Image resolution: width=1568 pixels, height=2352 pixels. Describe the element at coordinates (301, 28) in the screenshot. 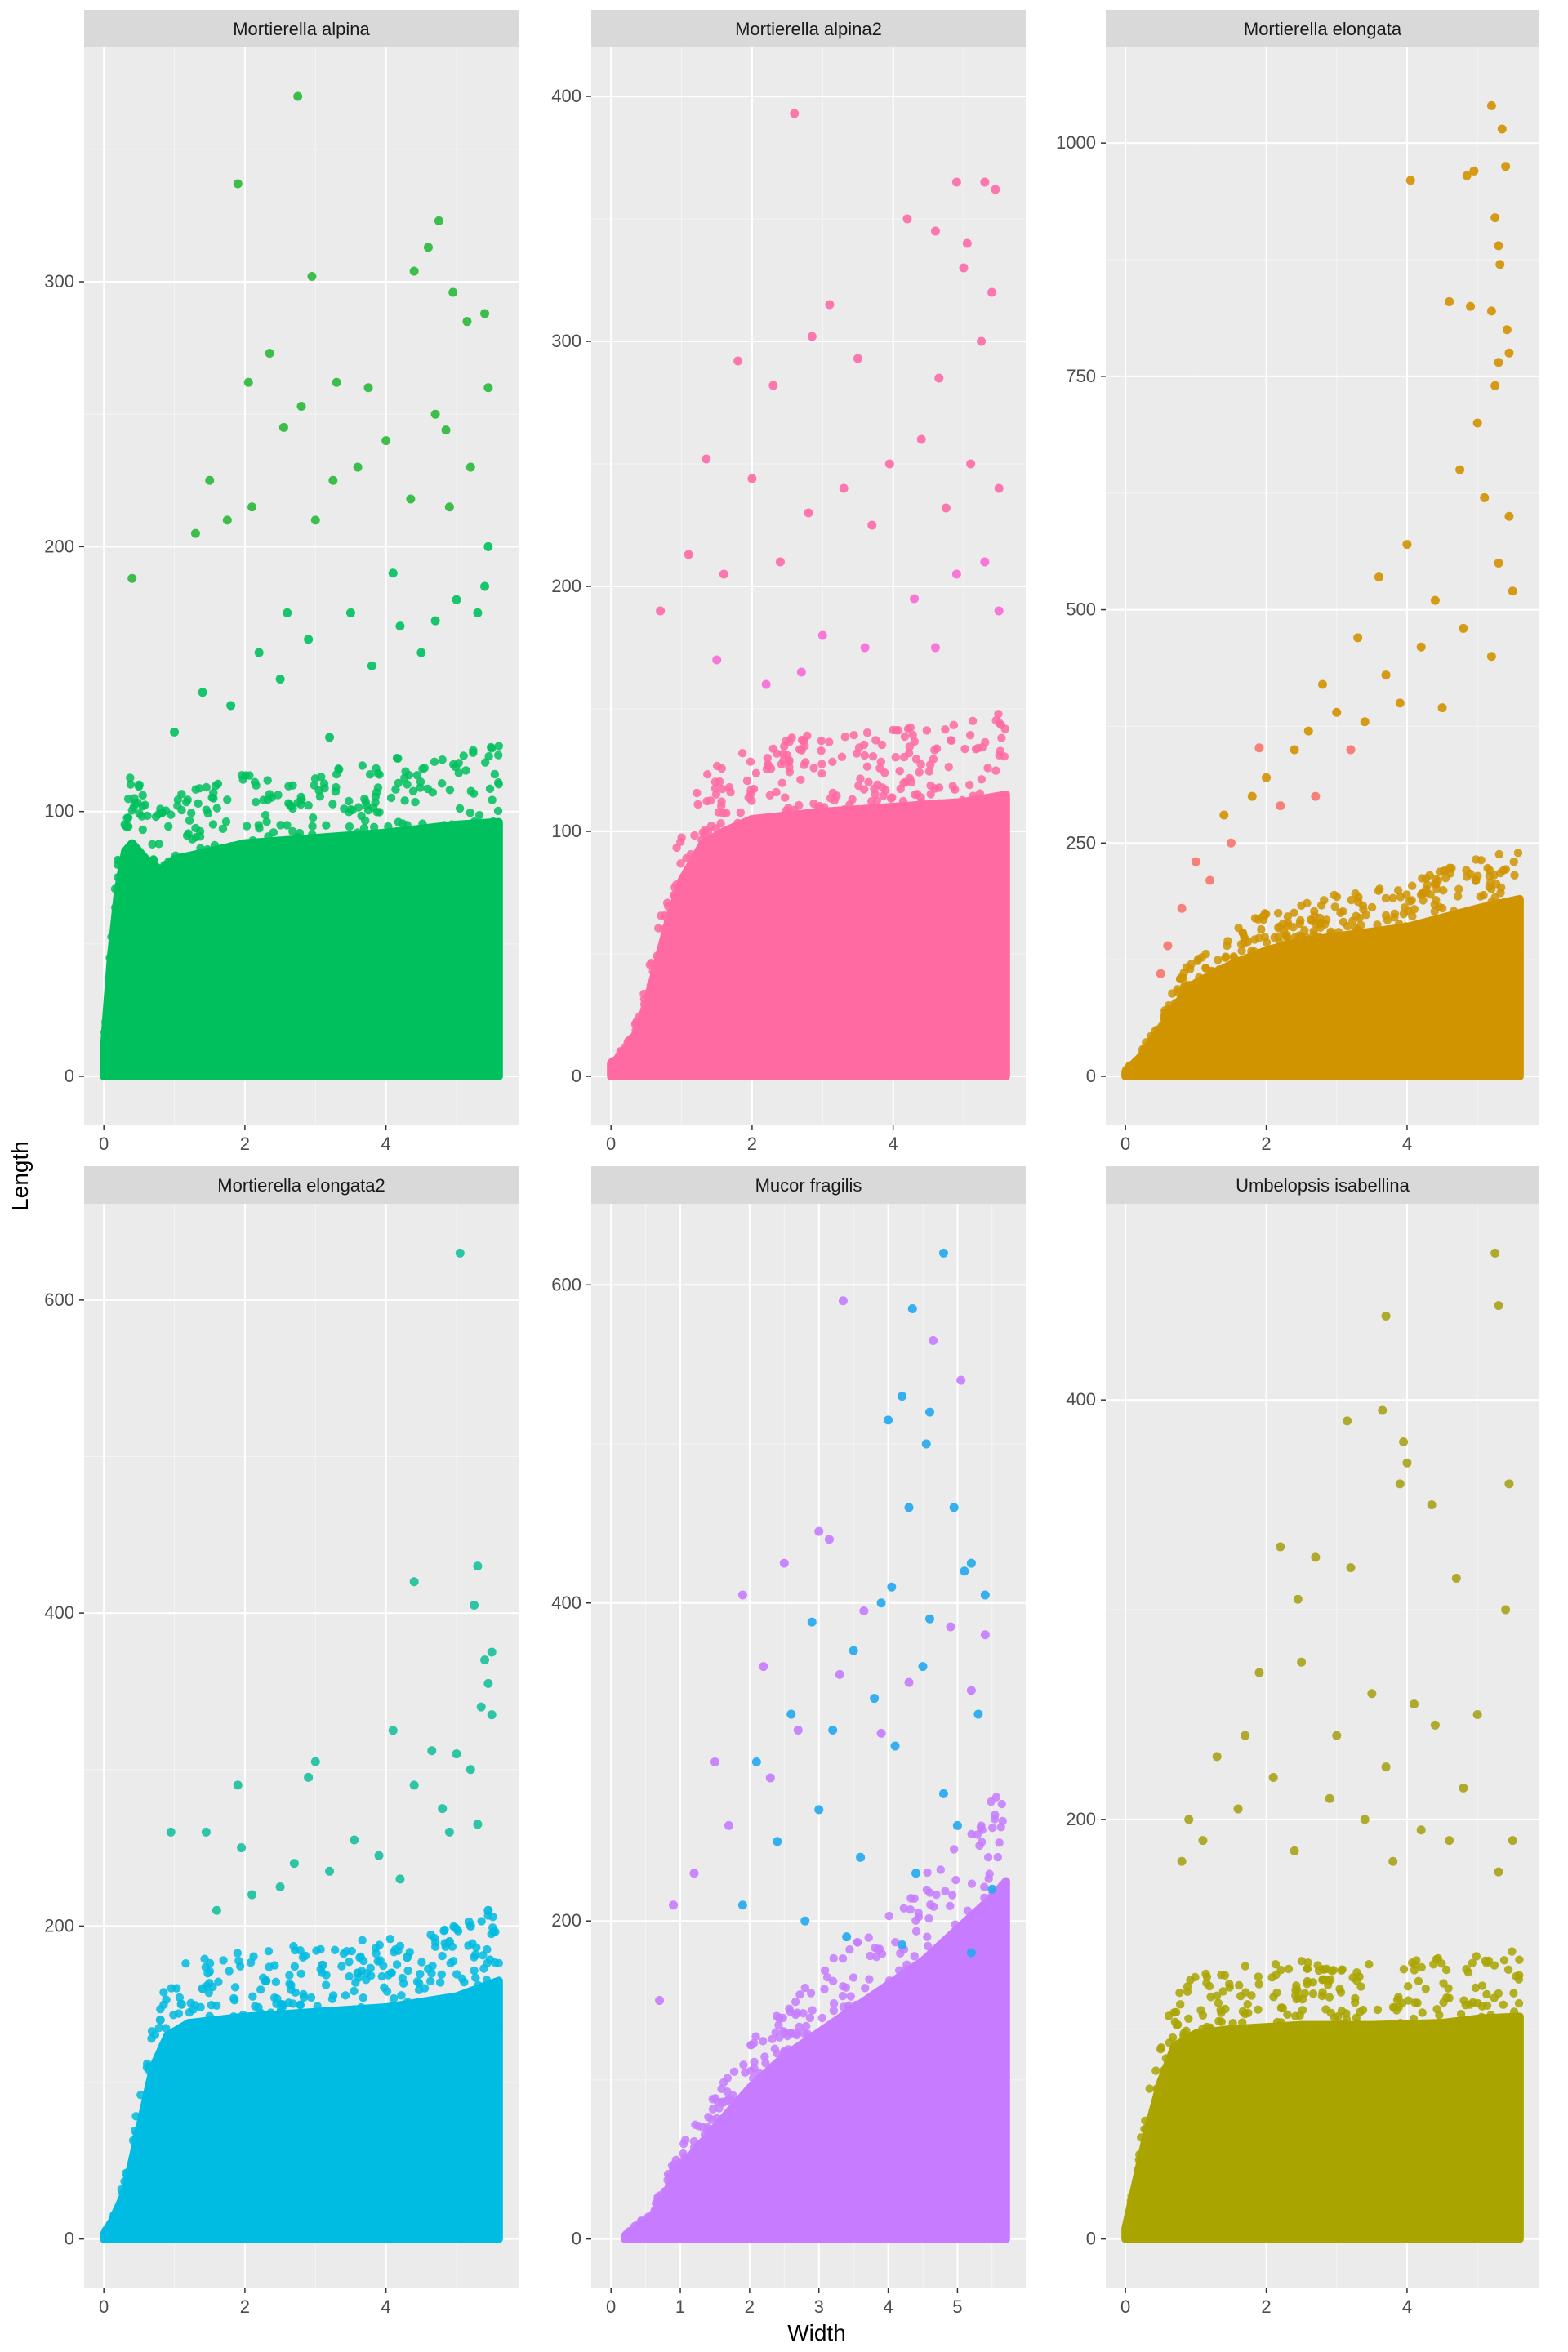

I see `facet-strip` at that location.